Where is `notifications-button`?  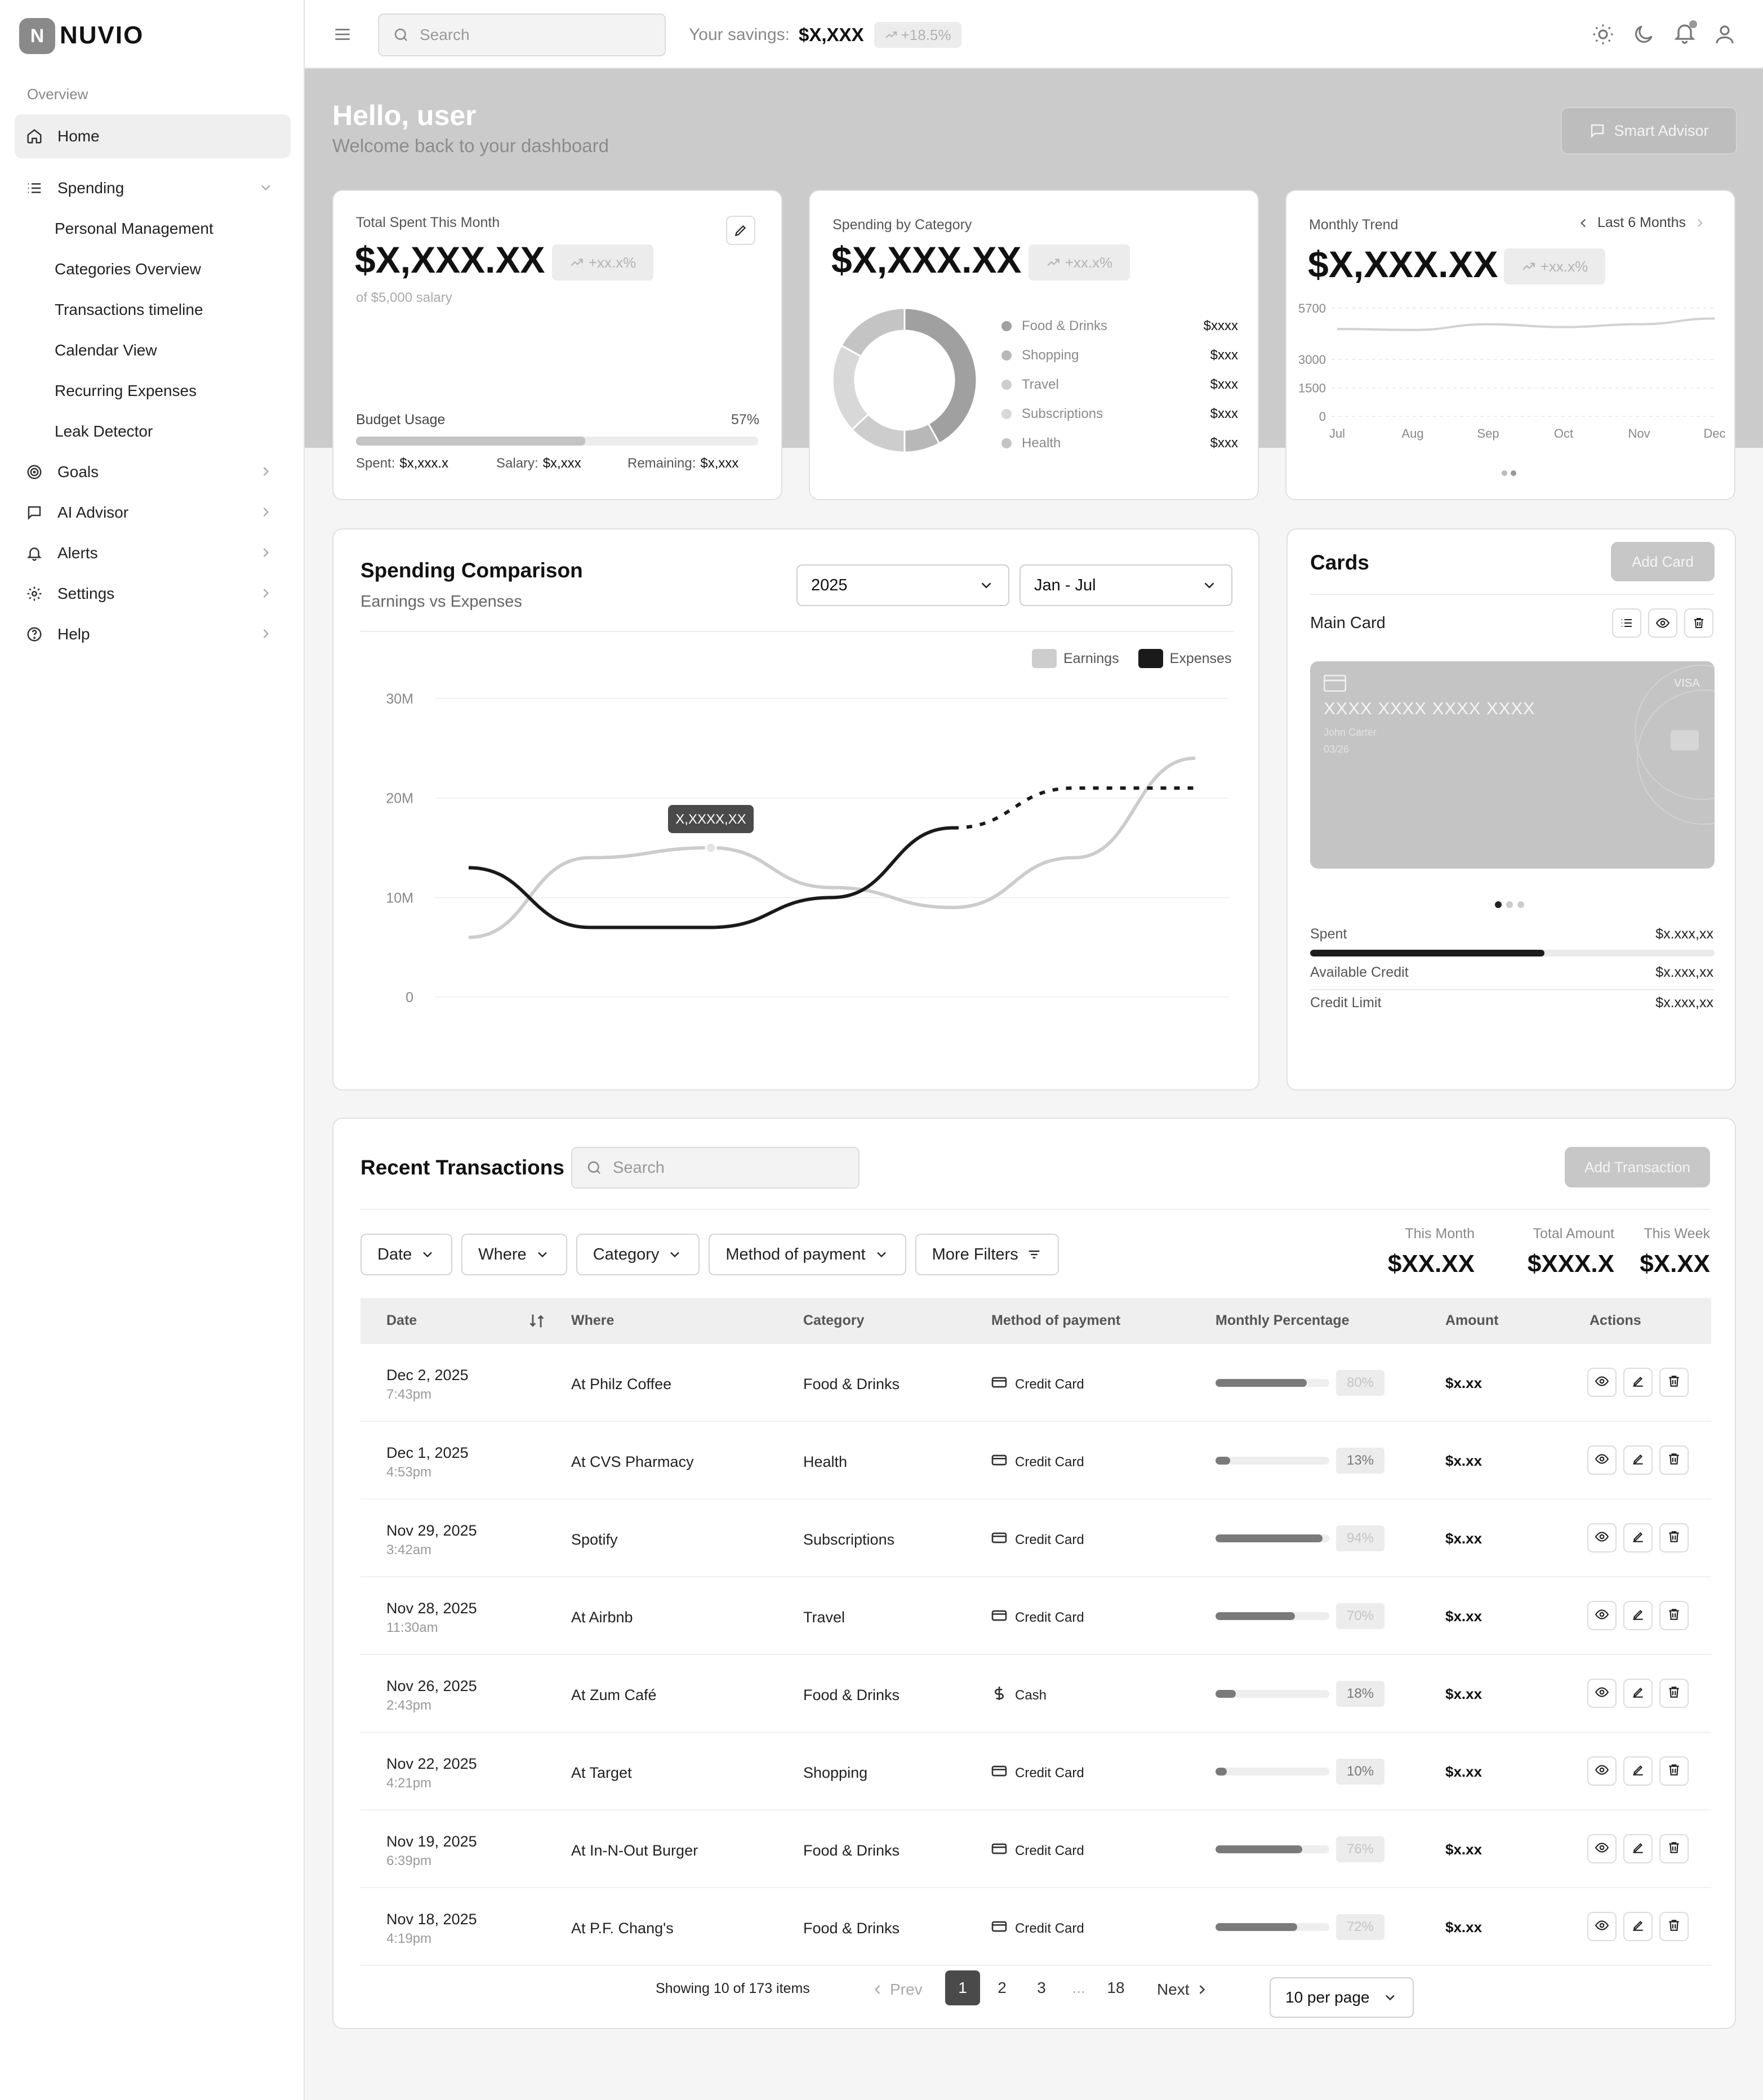 notifications-button is located at coordinates (1685, 33).